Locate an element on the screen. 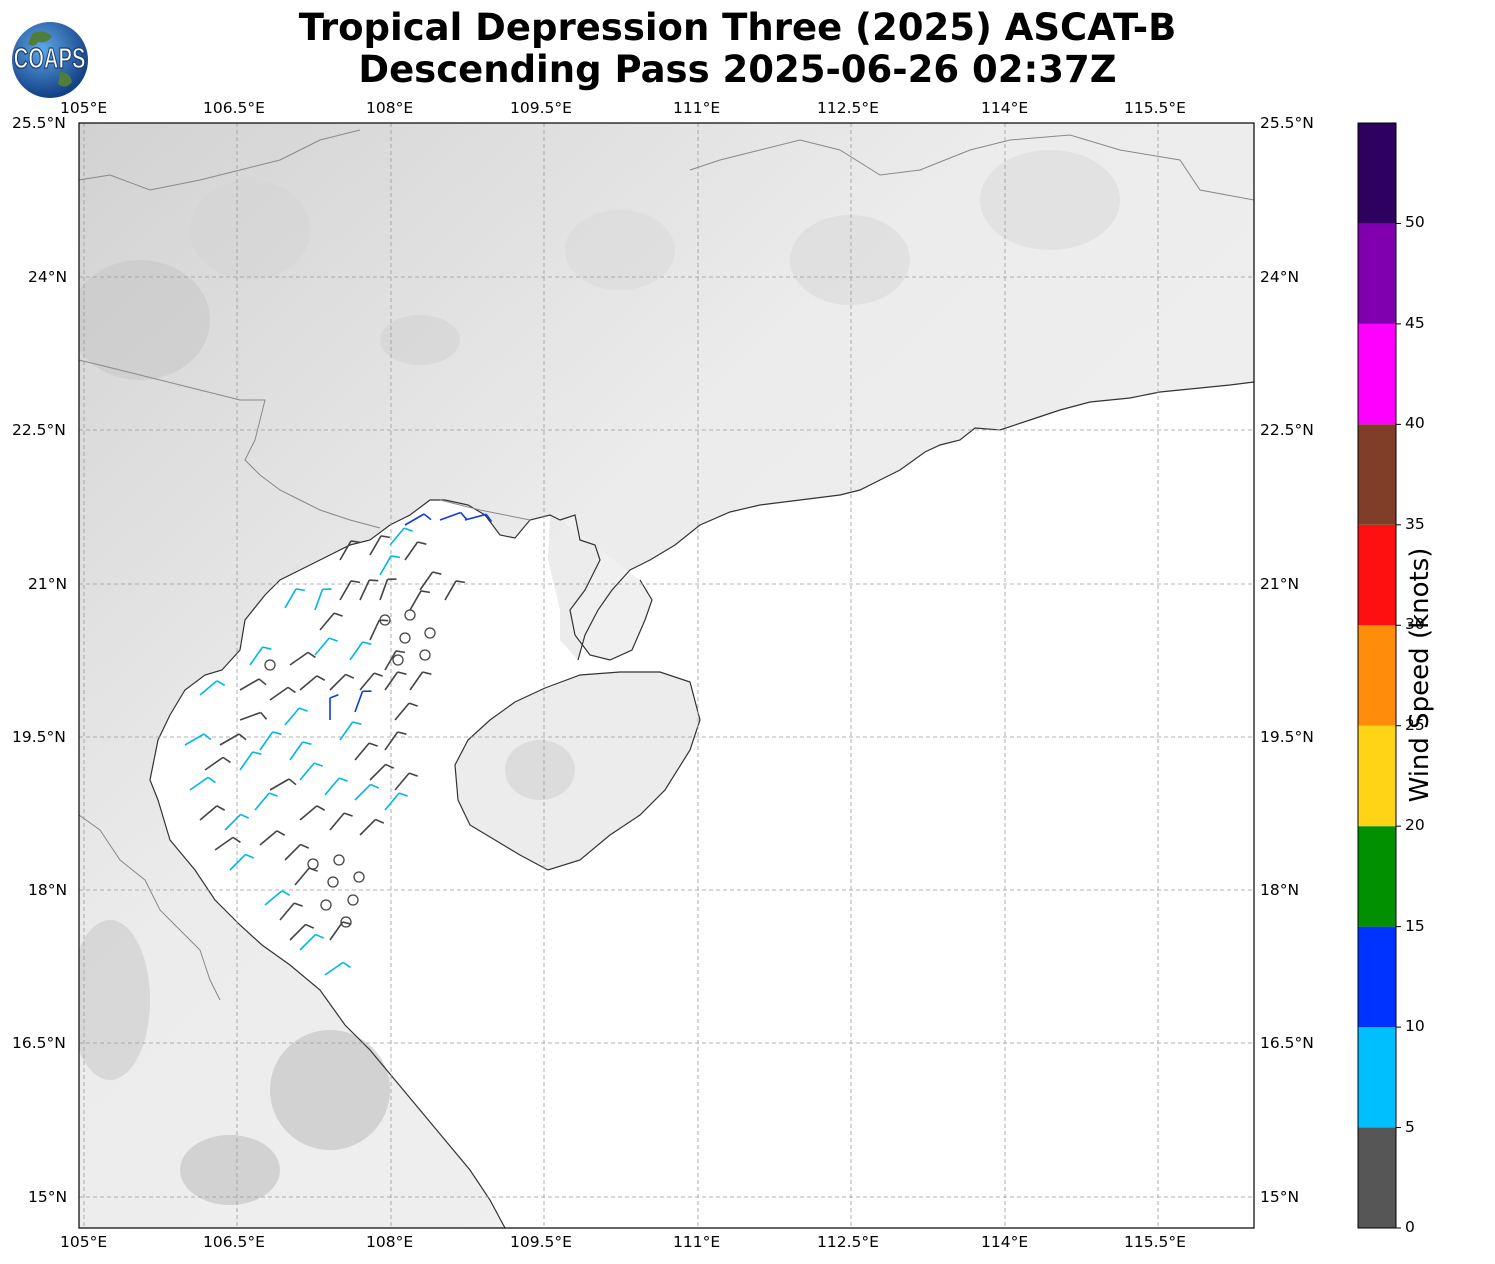 Image resolution: width=1495 pixels, height=1264 pixels. colorbar-tick-label-10: 10 is located at coordinates (1415, 1026).